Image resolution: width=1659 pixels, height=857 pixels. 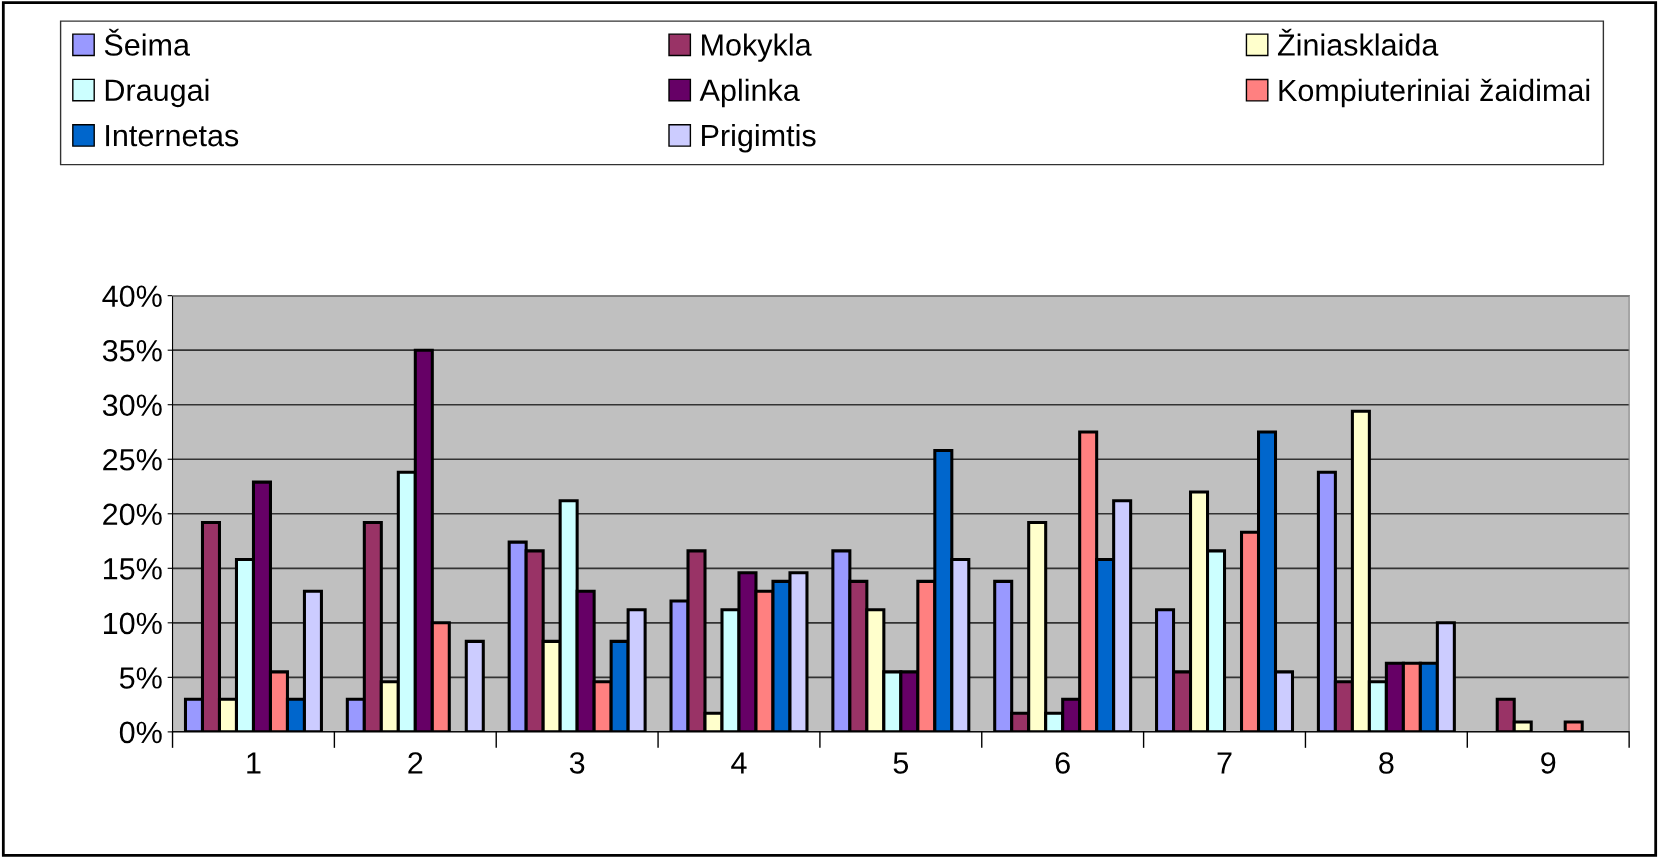 What do you see at coordinates (254, 763) in the screenshot?
I see `x-tick-label: 1` at bounding box center [254, 763].